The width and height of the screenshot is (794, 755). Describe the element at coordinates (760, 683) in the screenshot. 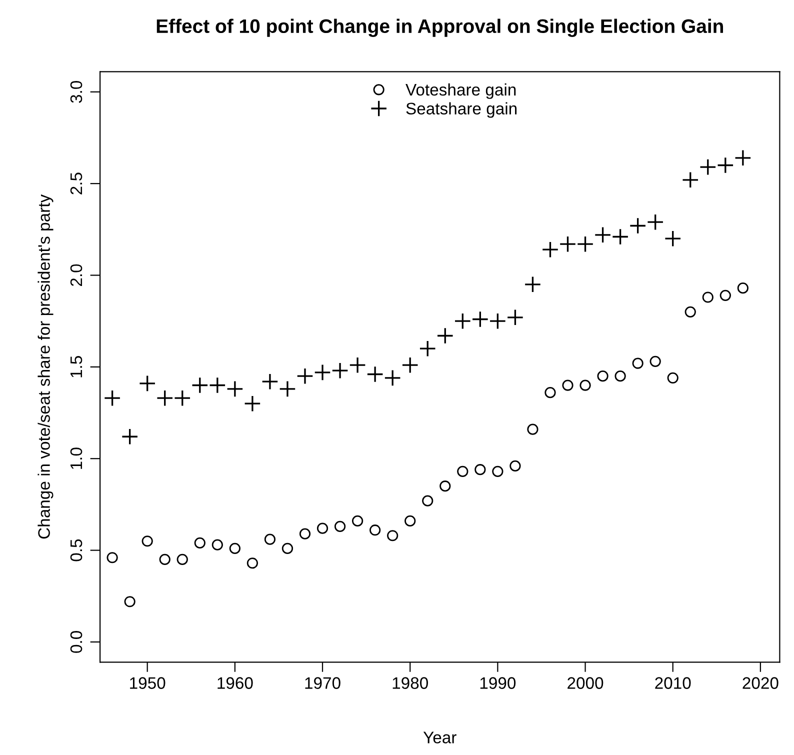

I see `x-tick-label: 2020` at that location.